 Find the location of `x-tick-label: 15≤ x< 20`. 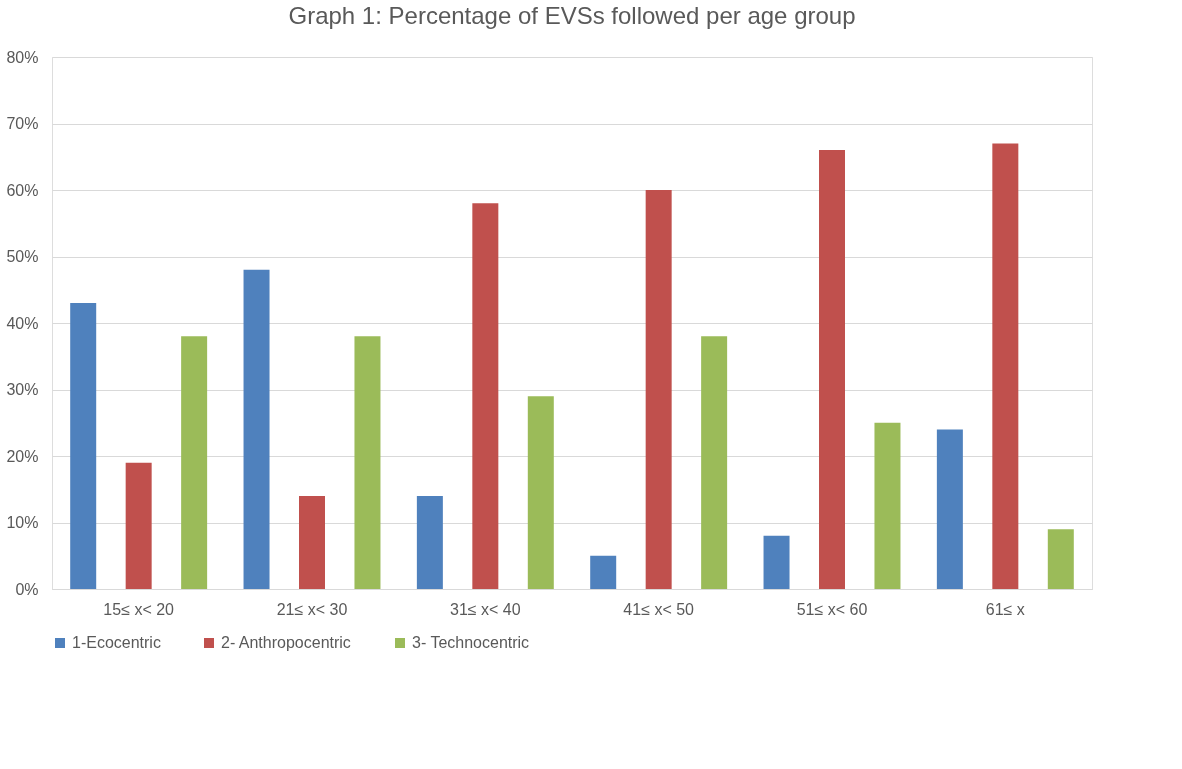

x-tick-label: 15≤ x< 20 is located at coordinates (139, 609).